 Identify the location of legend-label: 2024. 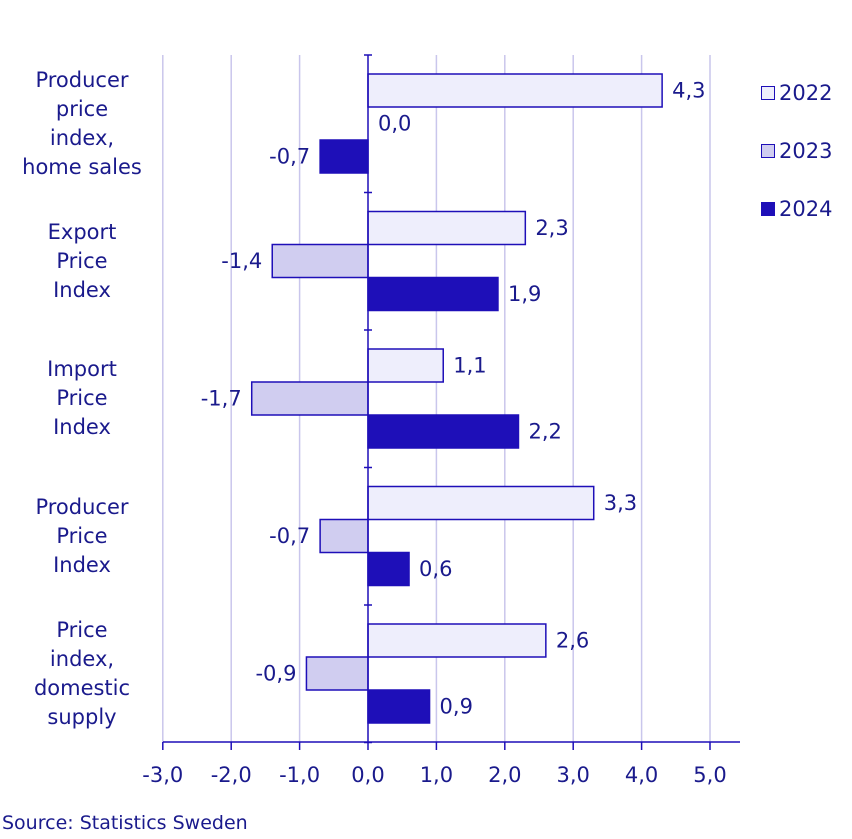
(806, 209).